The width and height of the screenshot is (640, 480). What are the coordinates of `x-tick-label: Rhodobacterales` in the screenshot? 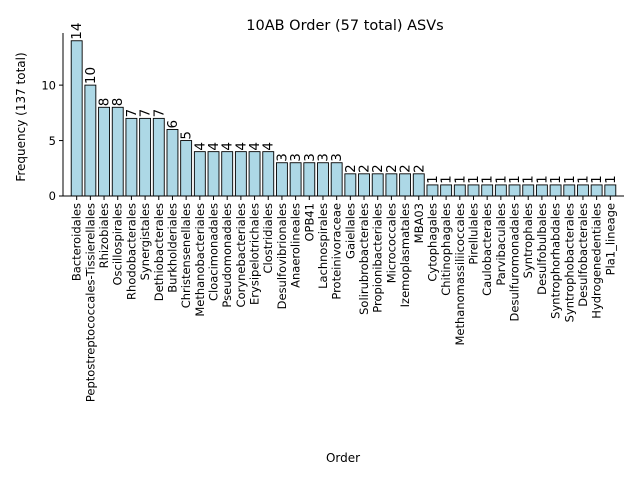 It's located at (131, 251).